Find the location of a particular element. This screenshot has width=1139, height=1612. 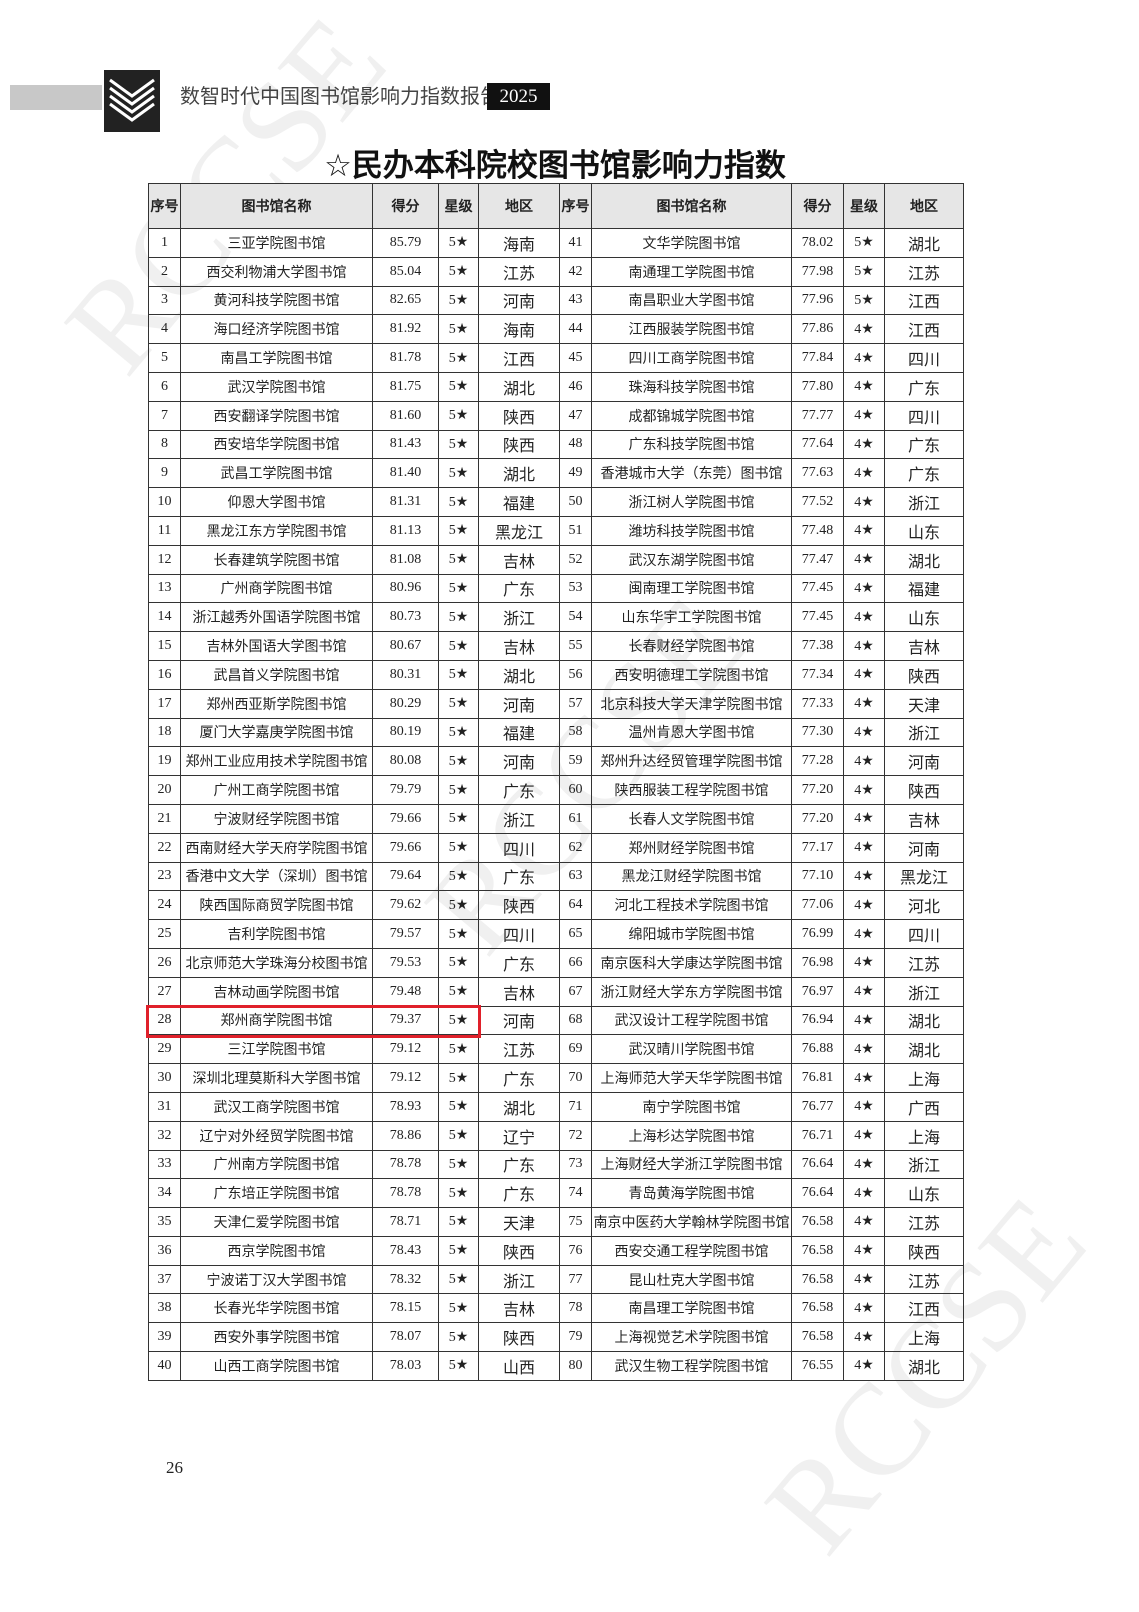

column-header: 序号 is located at coordinates (575, 206).